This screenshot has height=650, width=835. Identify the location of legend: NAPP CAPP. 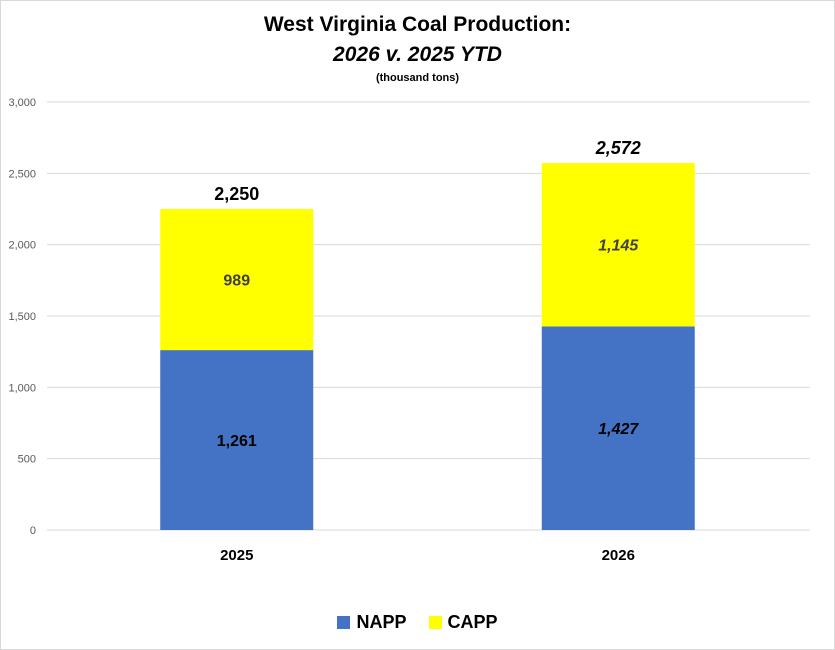
(417, 622).